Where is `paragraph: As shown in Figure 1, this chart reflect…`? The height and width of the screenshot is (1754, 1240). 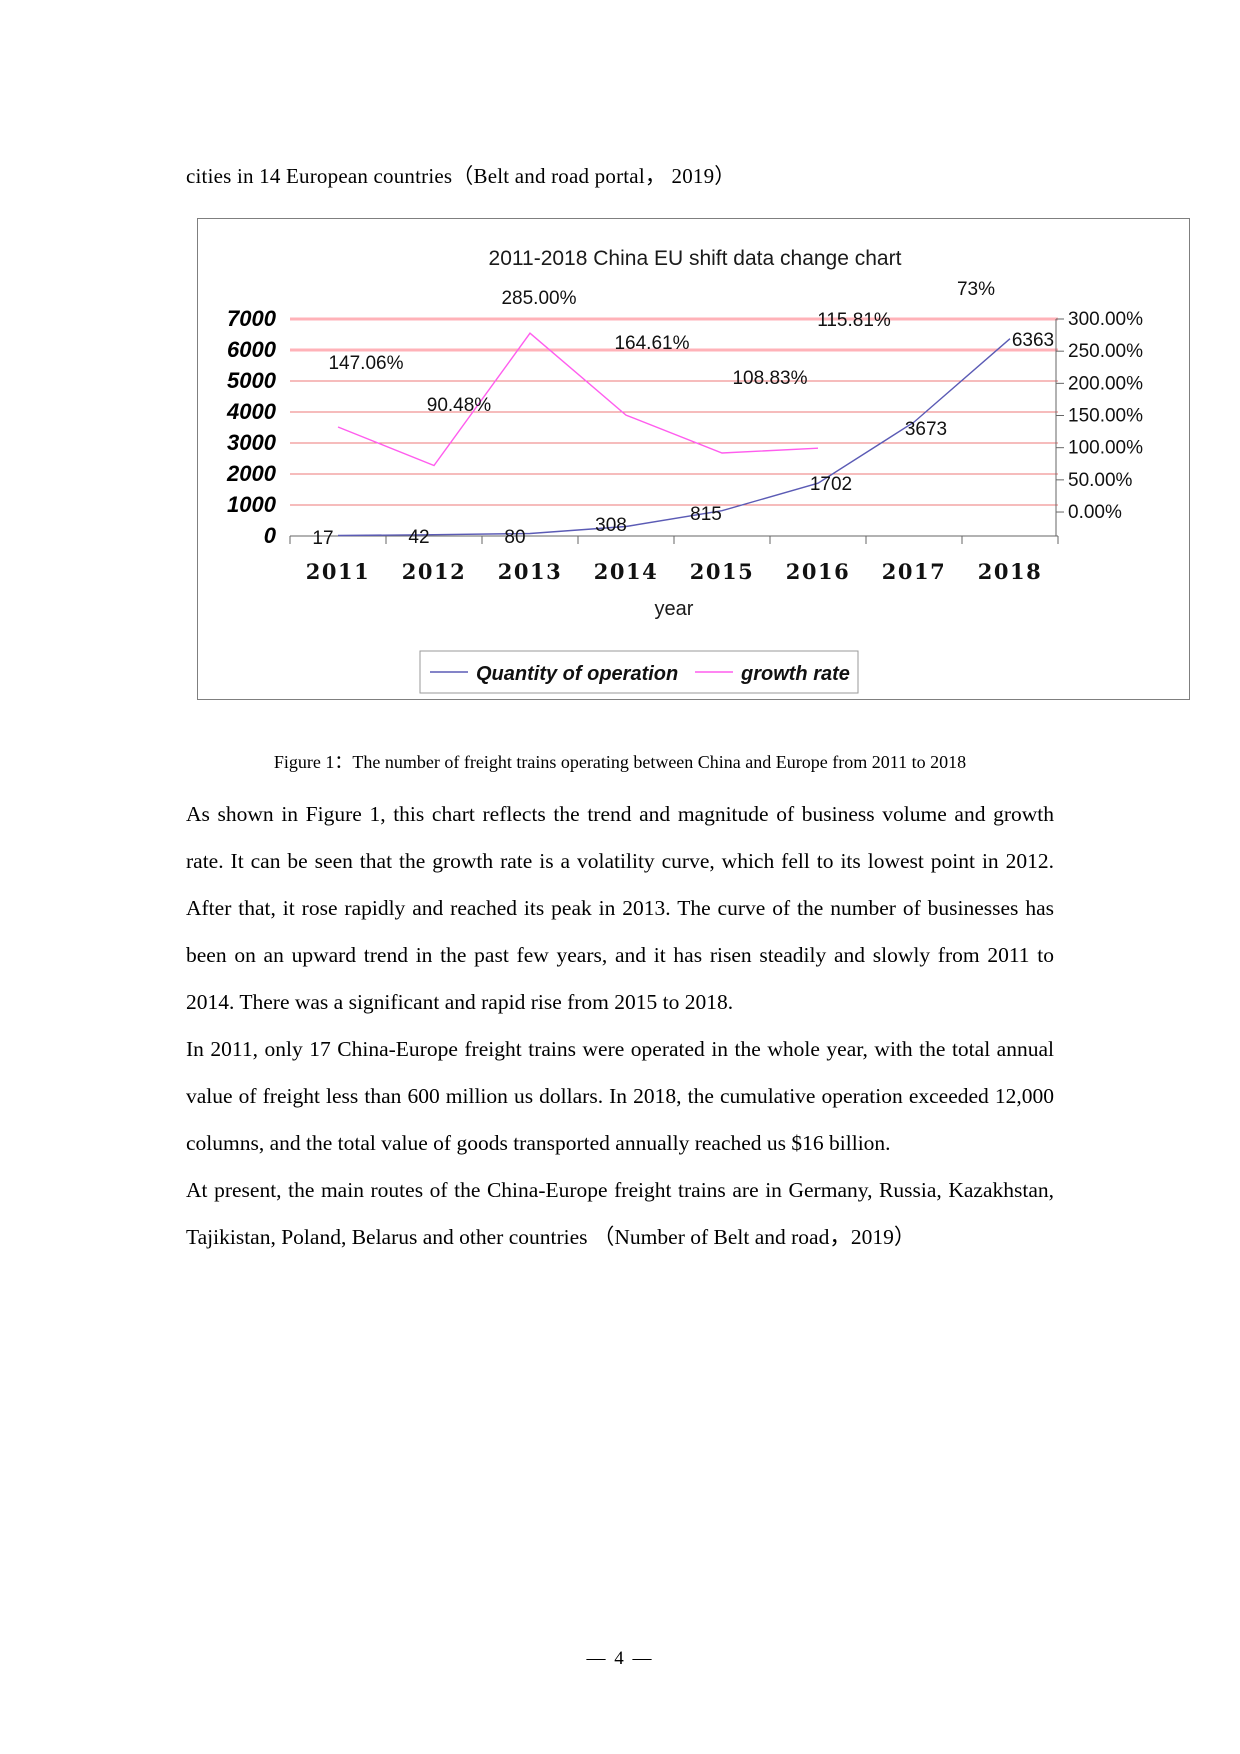 paragraph: As shown in Figure 1, this chart reflect… is located at coordinates (620, 908).